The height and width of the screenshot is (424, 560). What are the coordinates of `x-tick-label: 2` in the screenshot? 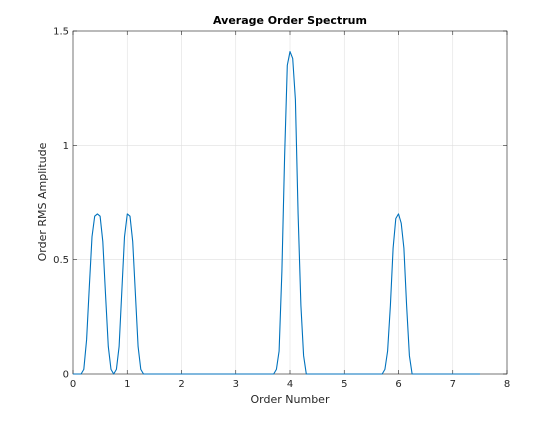 It's located at (181, 384).